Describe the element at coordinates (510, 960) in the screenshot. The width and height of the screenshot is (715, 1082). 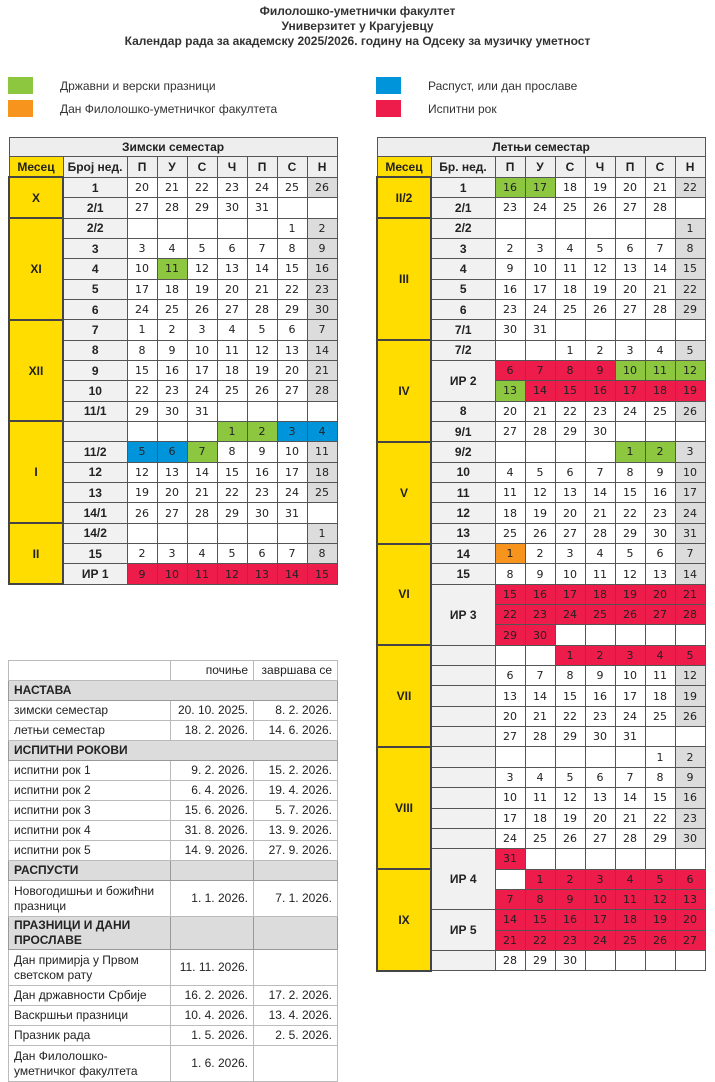
I see `day-cell: 28` at that location.